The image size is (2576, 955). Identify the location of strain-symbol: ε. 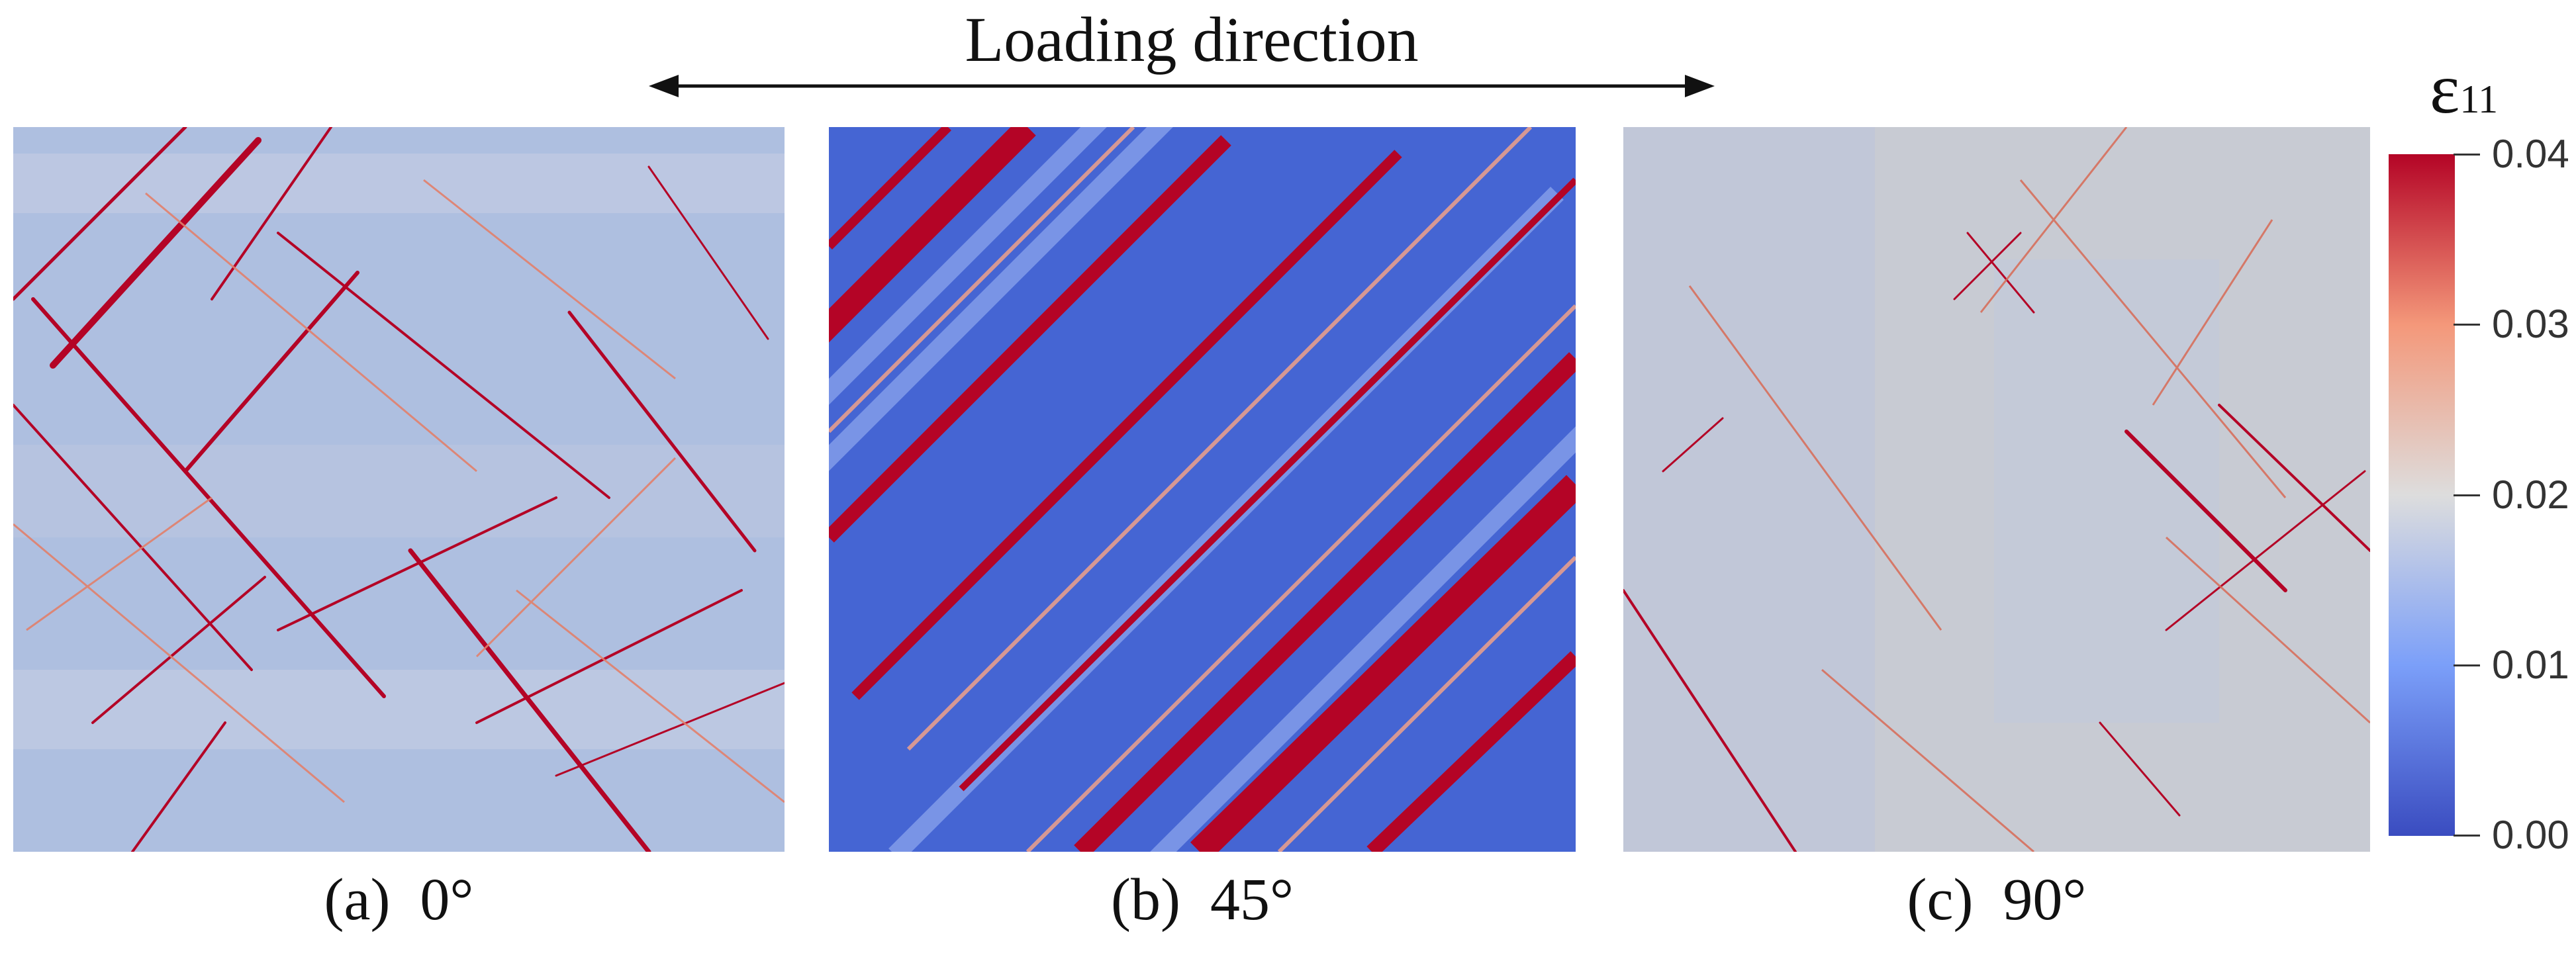
(2445, 89).